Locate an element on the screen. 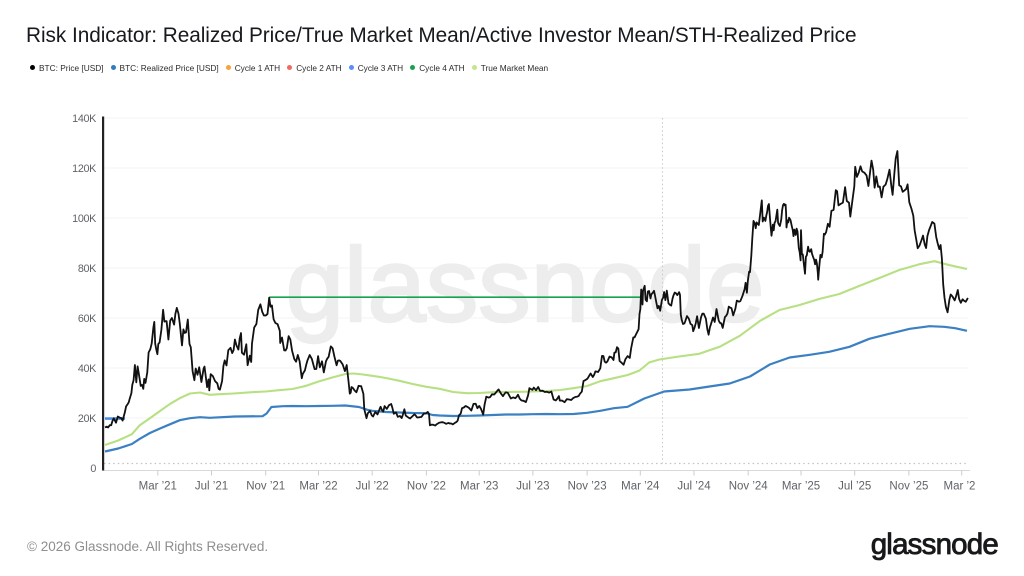  svg-text: Nov ’24 is located at coordinates (749, 487).